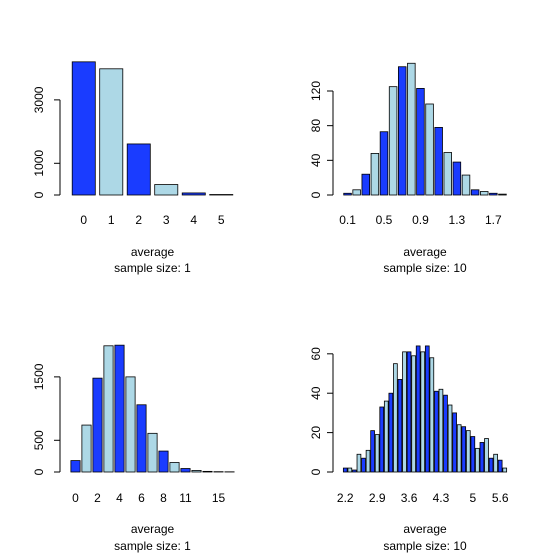 Image resolution: width=545 pixels, height=555 pixels. What do you see at coordinates (400, 426) in the screenshot?
I see `bar-3.4` at bounding box center [400, 426].